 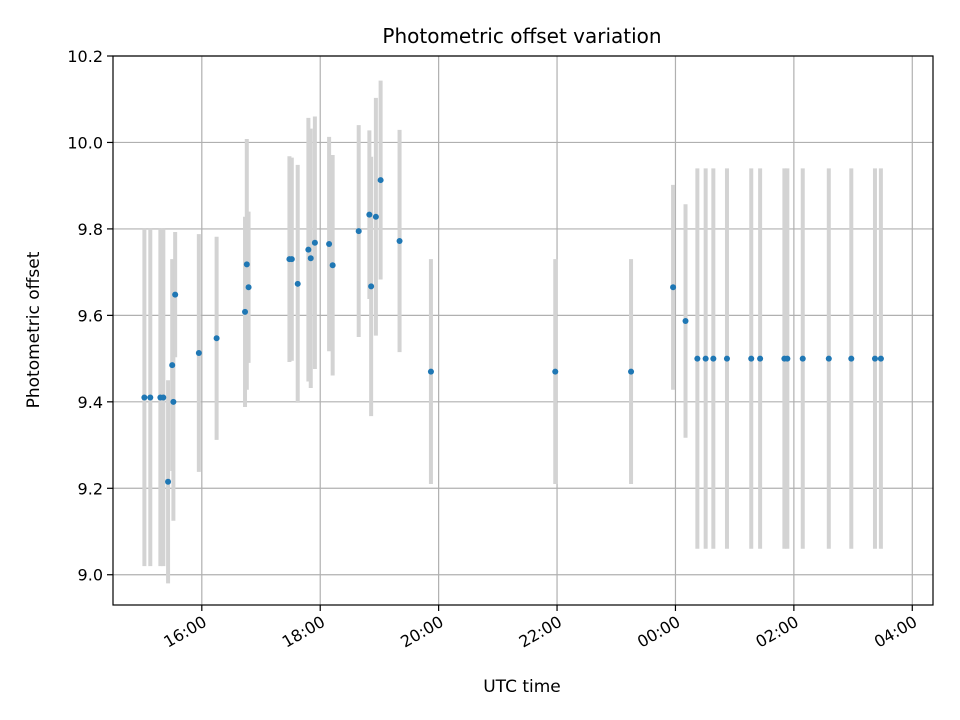 I want to click on y-axis-ticks: 9.0 9.2 9.4 9.6 9.8 10.0 10.2, so click(x=90, y=316).